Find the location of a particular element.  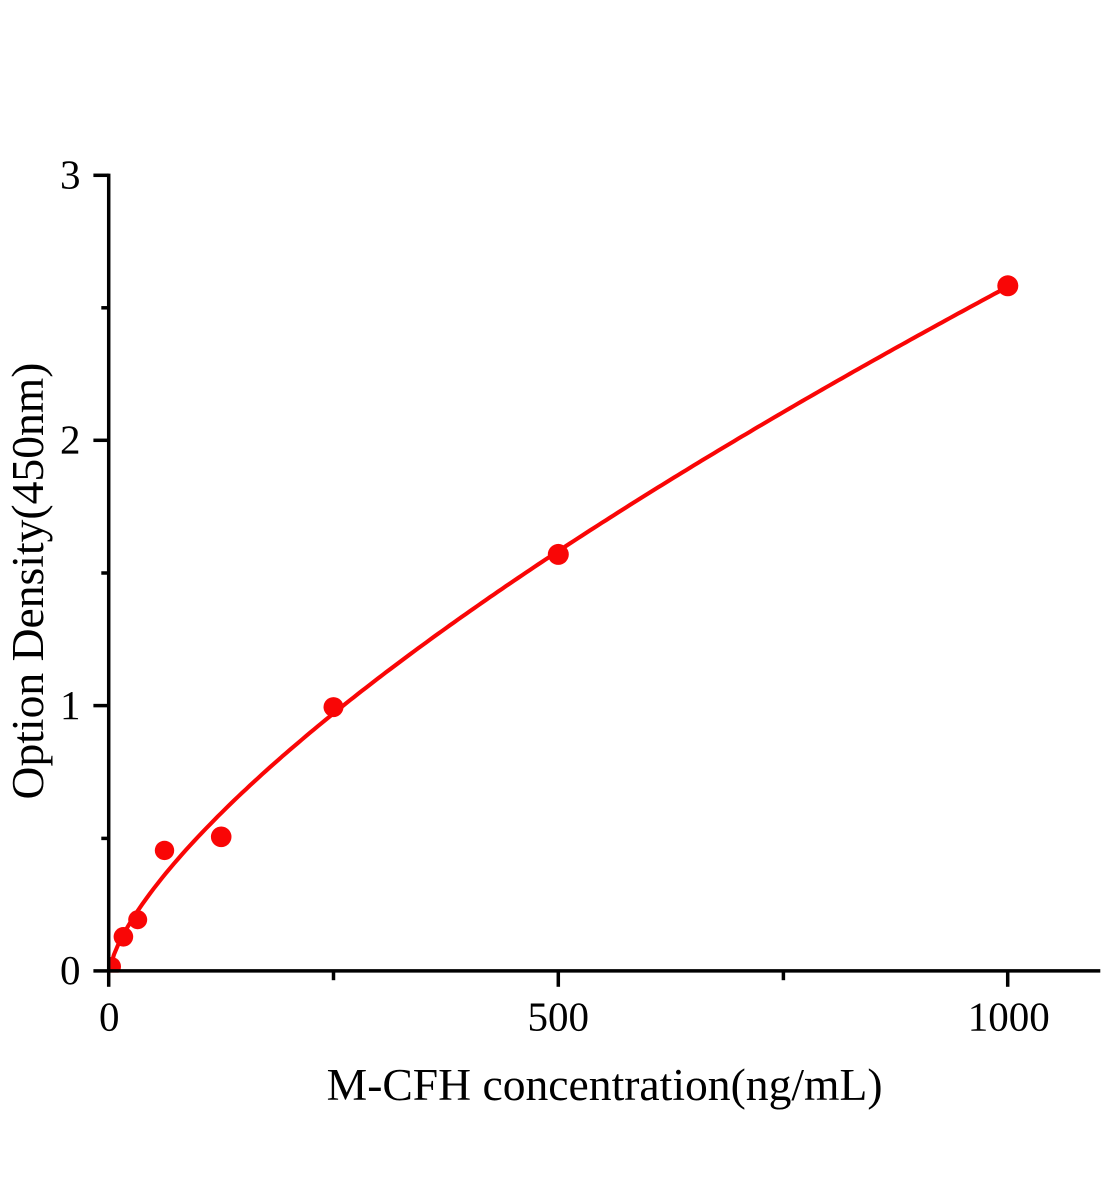

svg-text: 2 is located at coordinates (70, 439).